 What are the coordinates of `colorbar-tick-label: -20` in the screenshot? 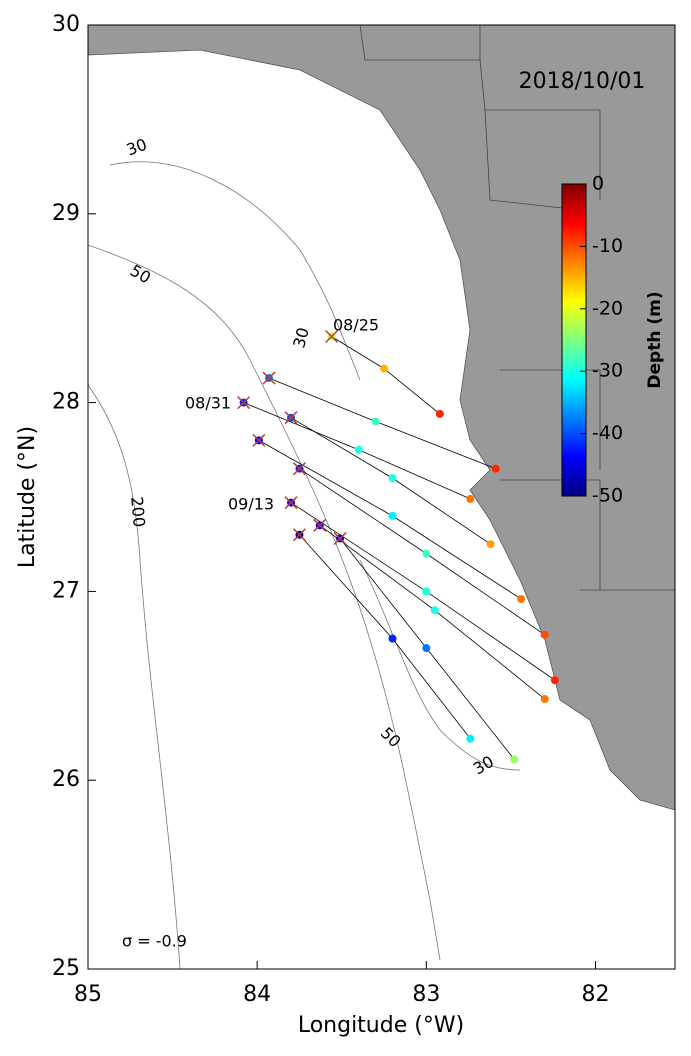 It's located at (607, 308).